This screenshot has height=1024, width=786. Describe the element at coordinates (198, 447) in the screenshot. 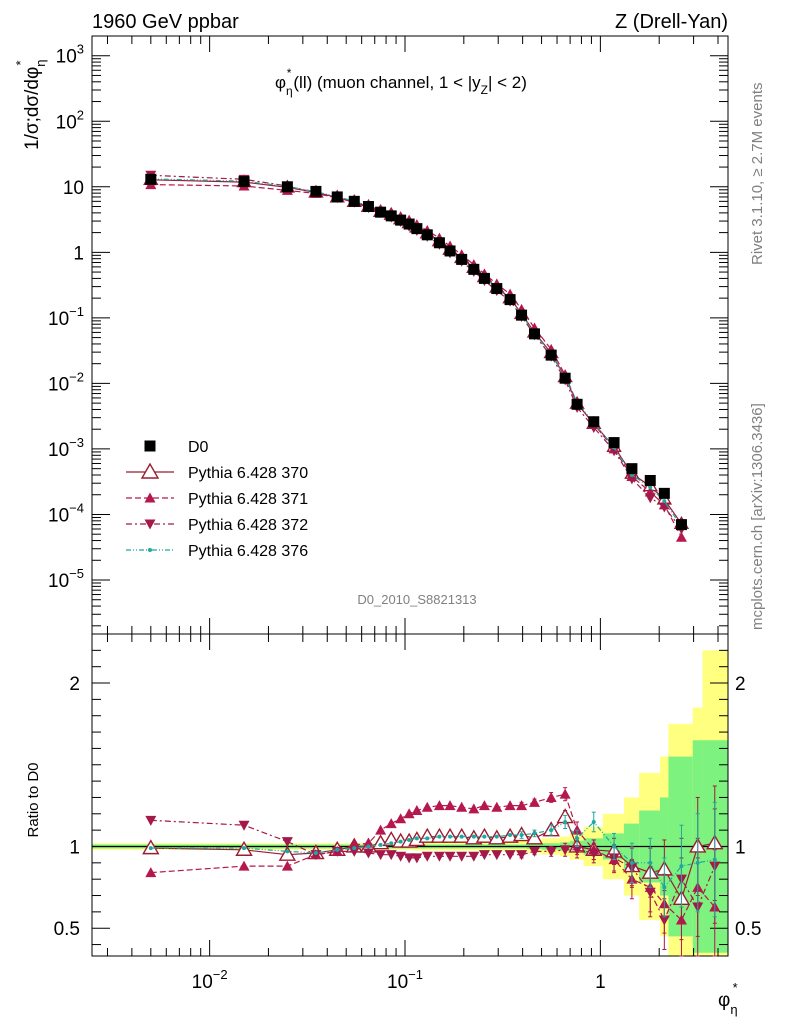

I see `legend-label: D0` at that location.